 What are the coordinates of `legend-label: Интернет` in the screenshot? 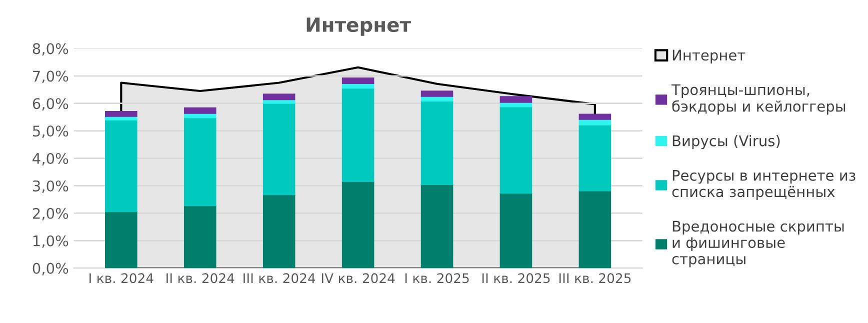 It's located at (709, 57).